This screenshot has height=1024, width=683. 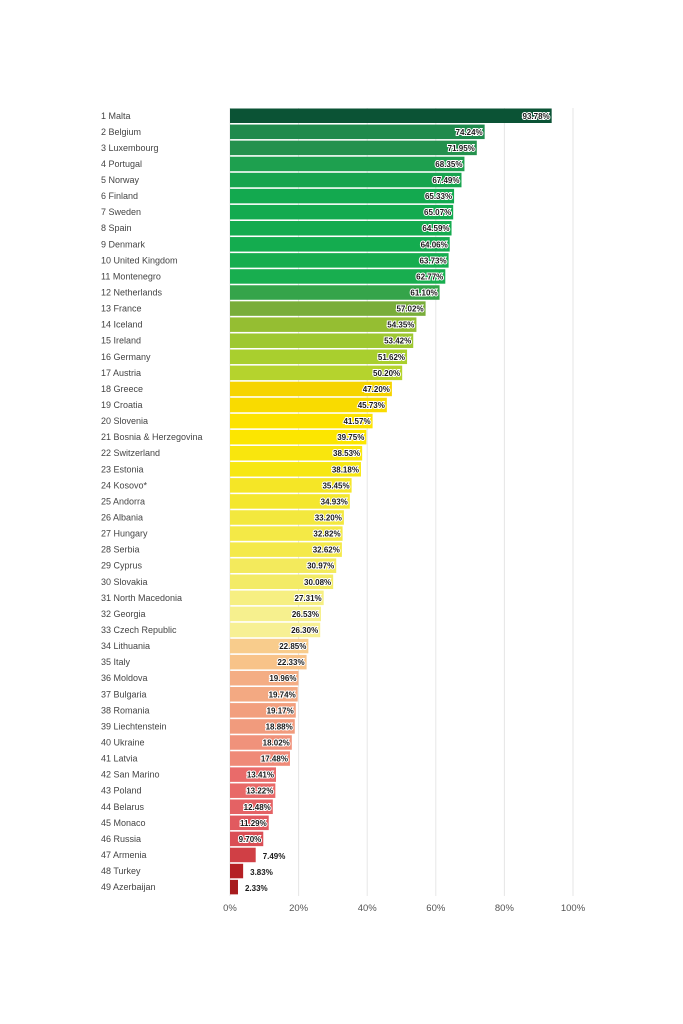 I want to click on category-label: 47 Armenia, so click(x=124, y=855).